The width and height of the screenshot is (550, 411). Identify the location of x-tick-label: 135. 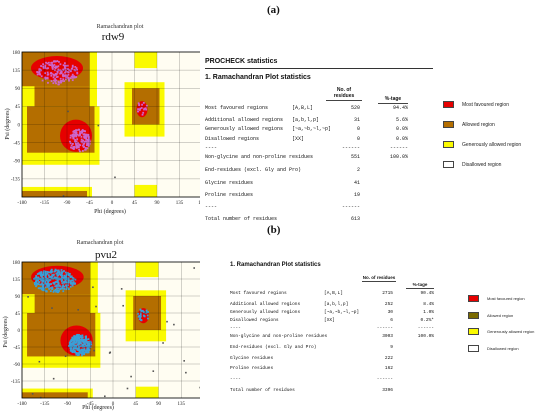
(180, 203).